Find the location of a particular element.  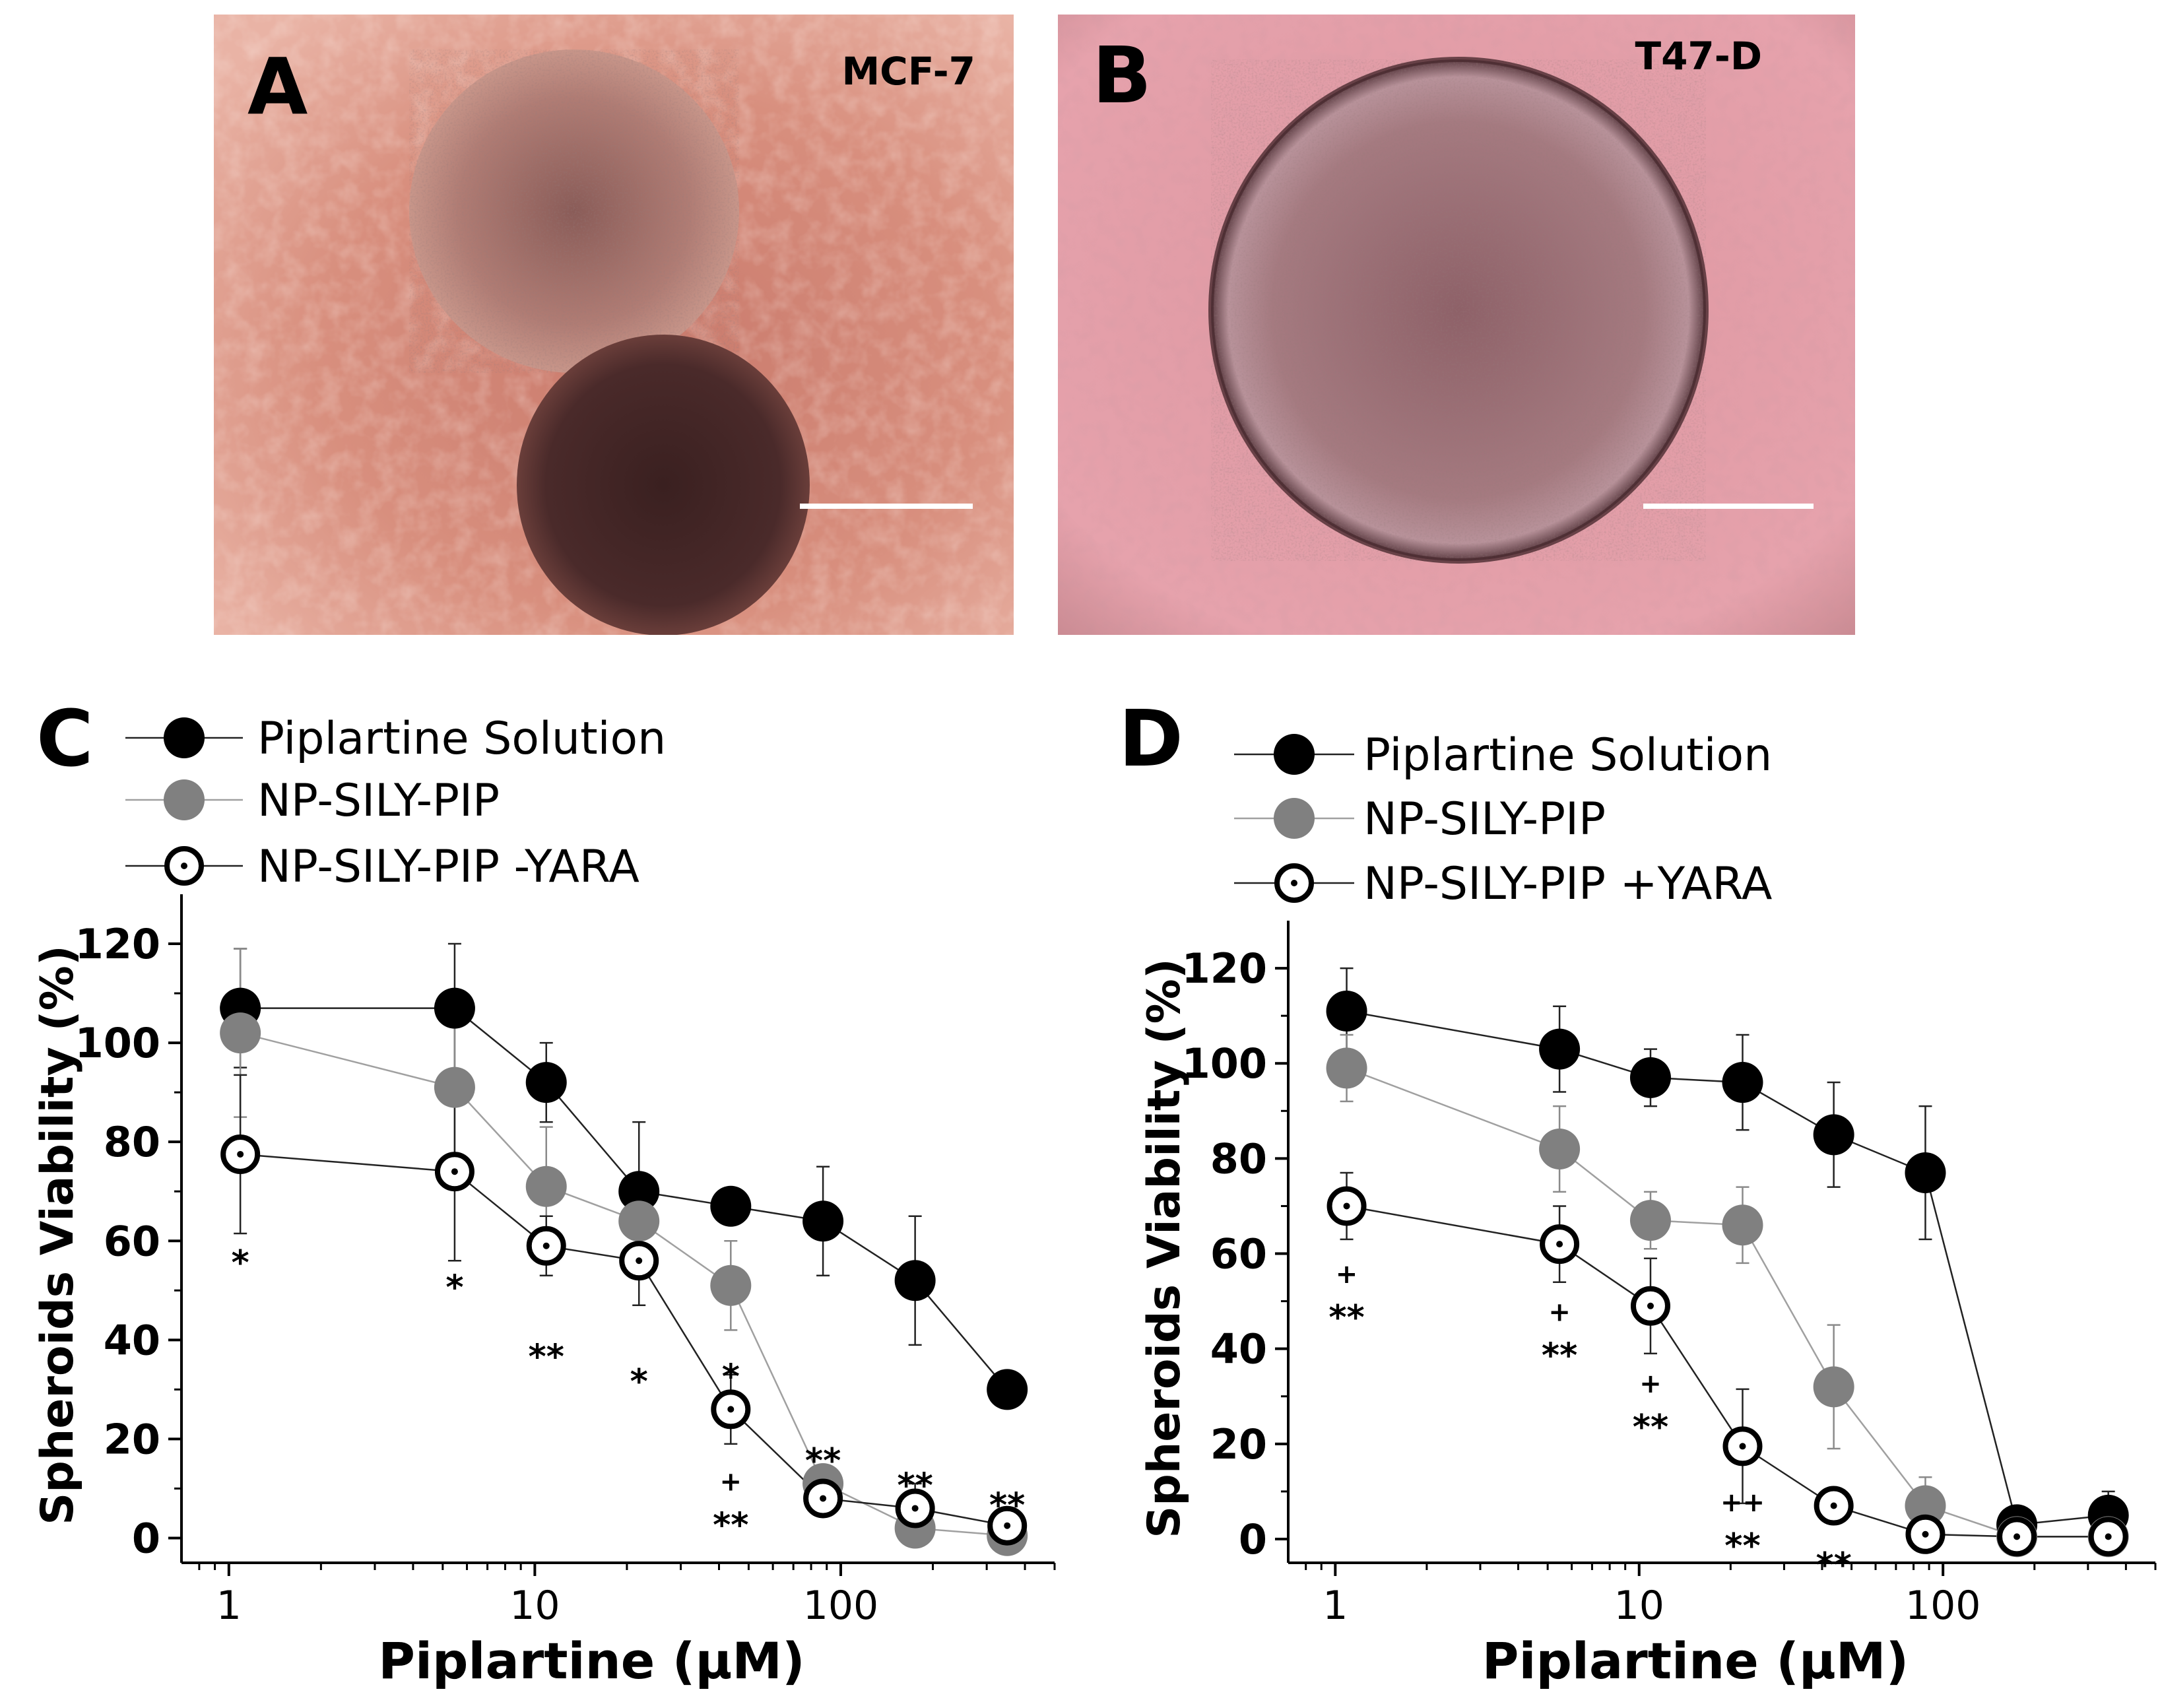

chart-c-significance-mark: + is located at coordinates (731, 1481).